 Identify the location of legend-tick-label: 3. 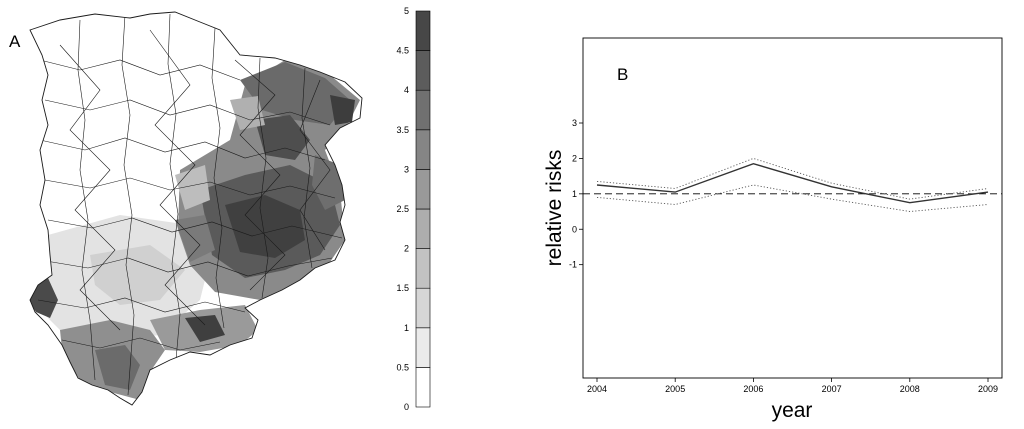
(406, 169).